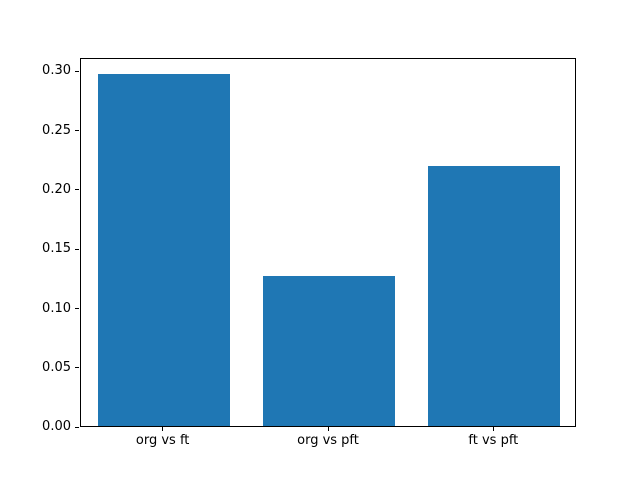 This screenshot has height=480, width=640. What do you see at coordinates (329, 351) in the screenshot?
I see `bar-org-vs-pft` at bounding box center [329, 351].